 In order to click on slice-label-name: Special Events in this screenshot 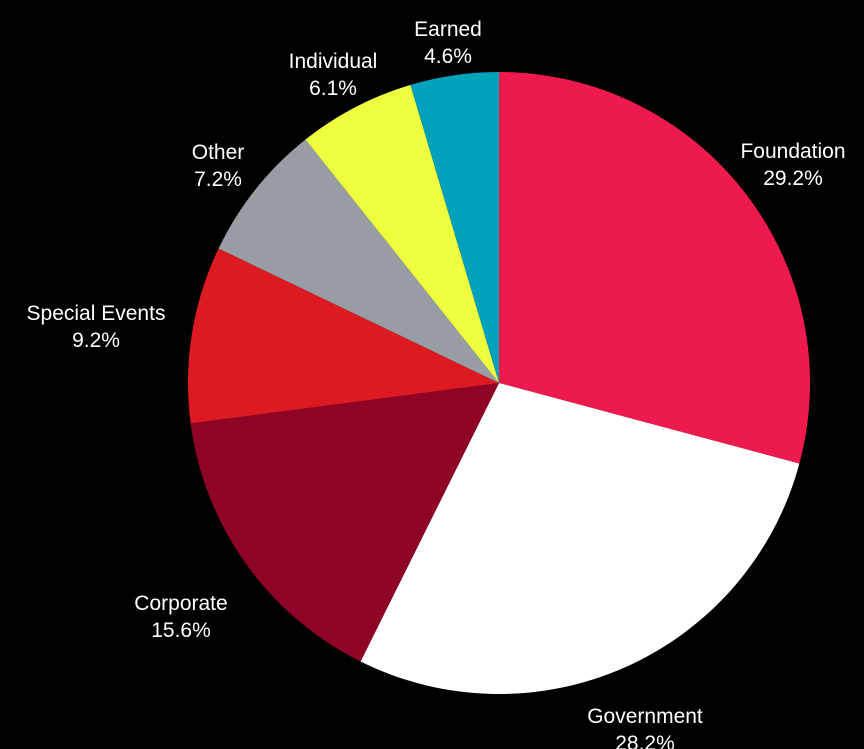, I will do `click(96, 313)`.